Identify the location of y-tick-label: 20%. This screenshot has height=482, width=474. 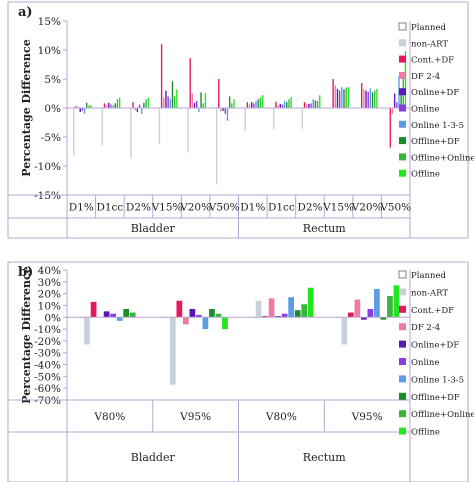
(49, 295).